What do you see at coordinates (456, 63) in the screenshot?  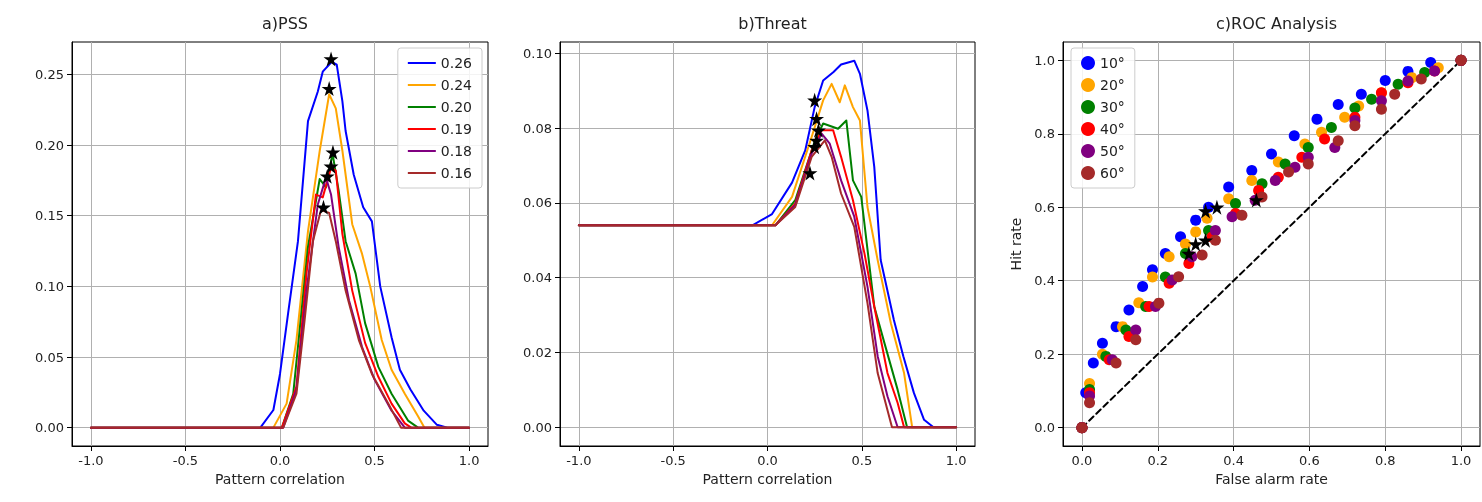 I see `legend-label: 0.26` at bounding box center [456, 63].